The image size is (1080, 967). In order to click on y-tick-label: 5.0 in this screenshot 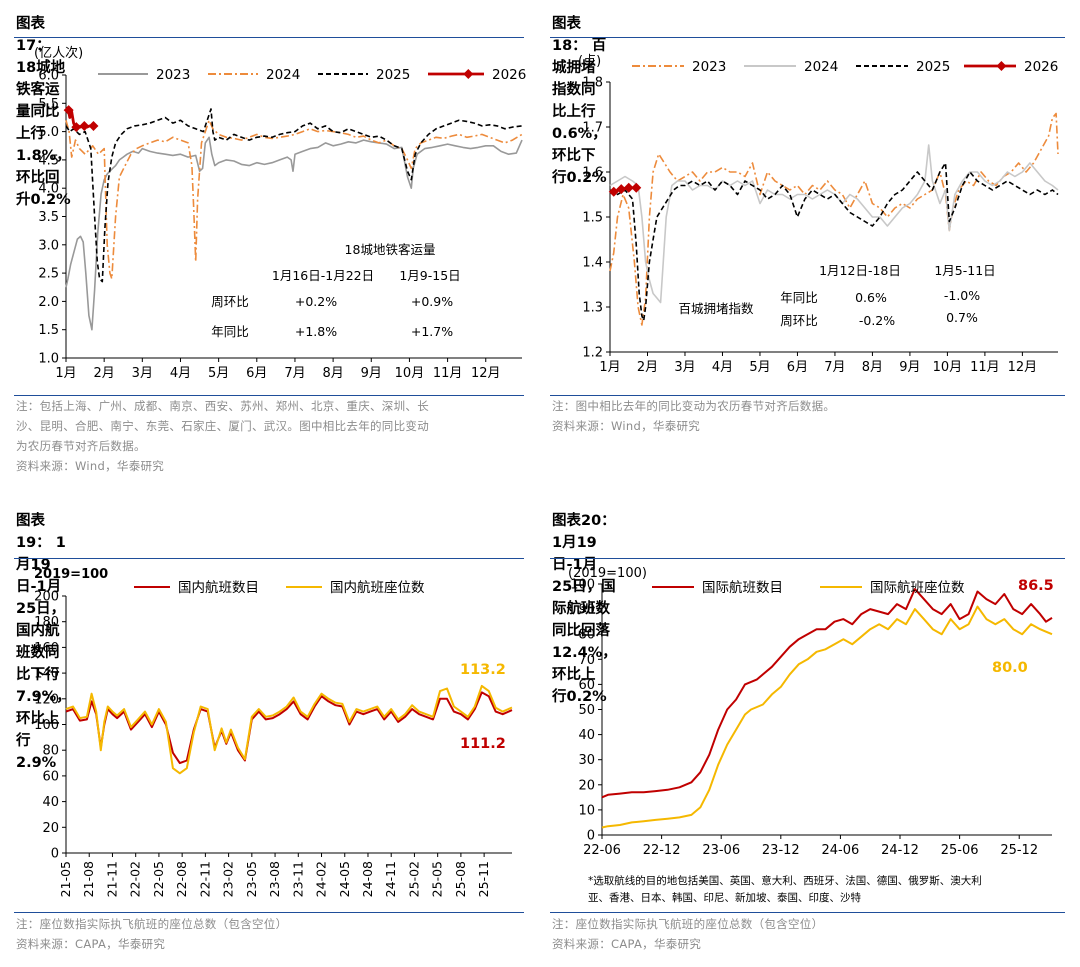, I will do `click(48, 132)`.